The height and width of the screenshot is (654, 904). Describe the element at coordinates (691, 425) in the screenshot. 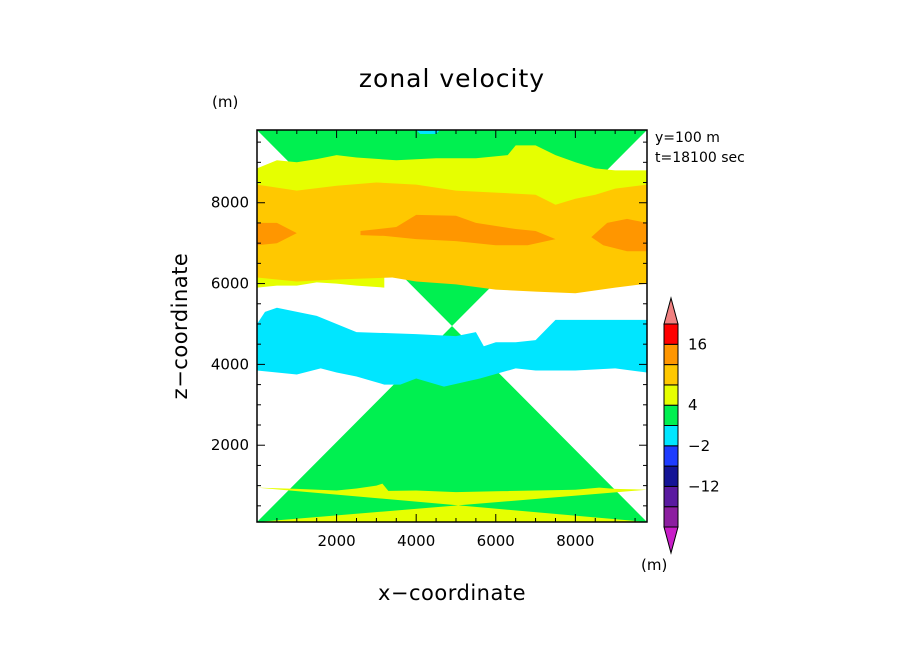

I see `colorbar: 16 4 −2 −12` at that location.